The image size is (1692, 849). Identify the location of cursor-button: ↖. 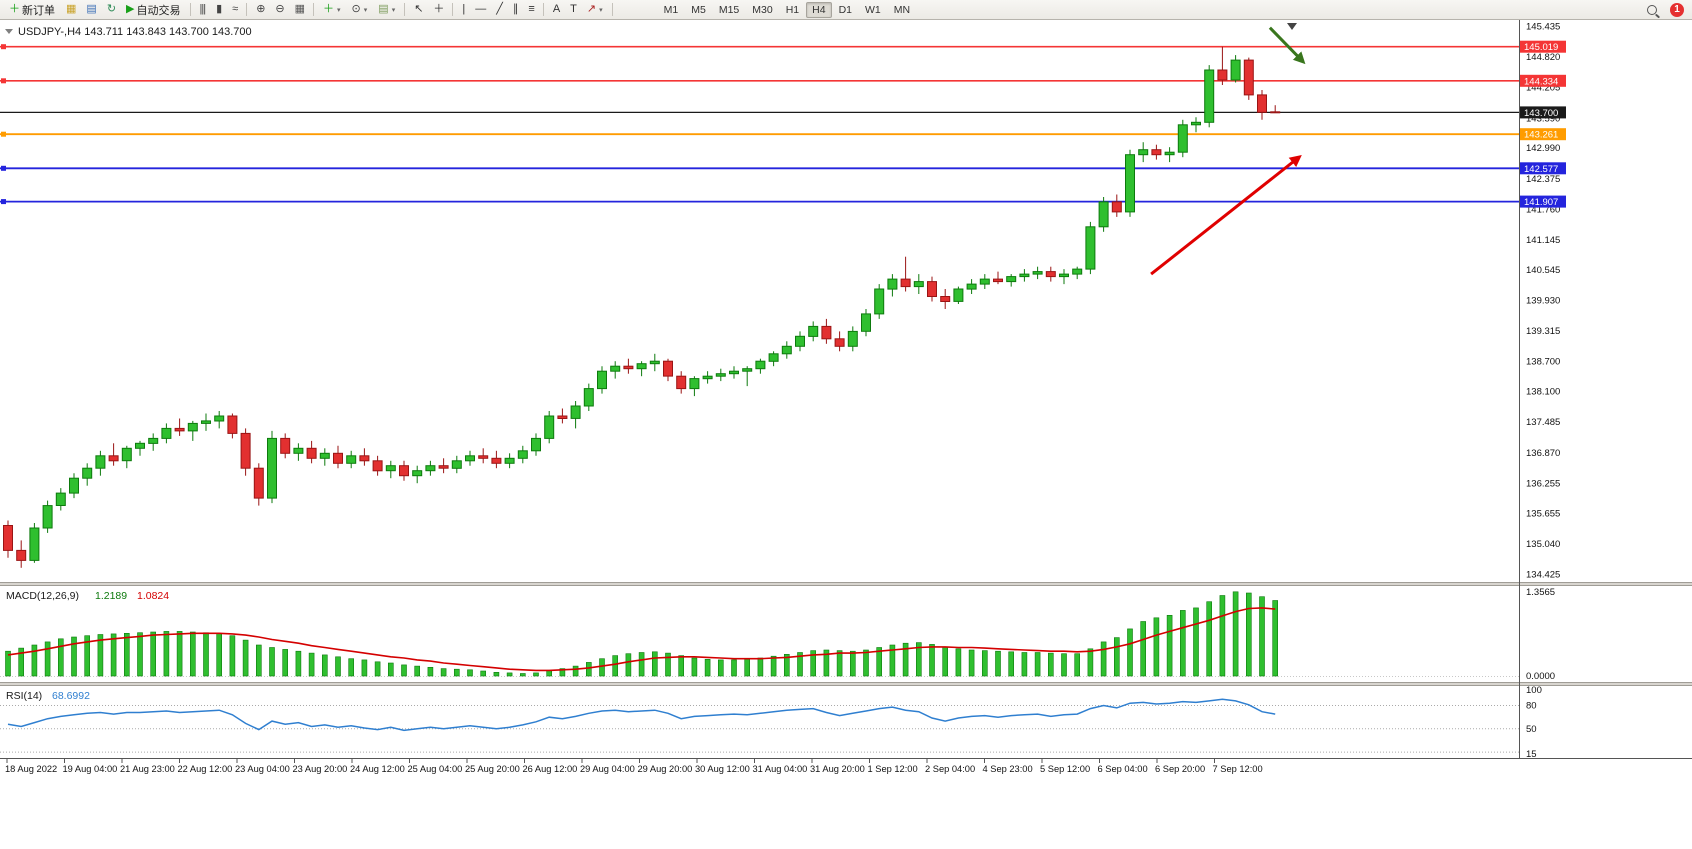
(418, 9).